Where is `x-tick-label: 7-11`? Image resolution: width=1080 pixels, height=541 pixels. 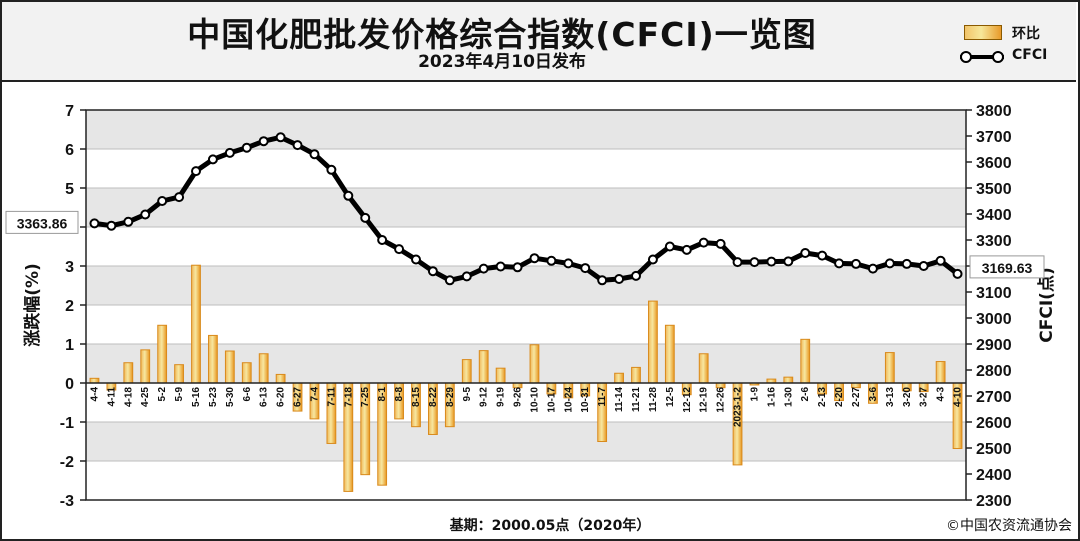
x-tick-label: 7-11 is located at coordinates (331, 397).